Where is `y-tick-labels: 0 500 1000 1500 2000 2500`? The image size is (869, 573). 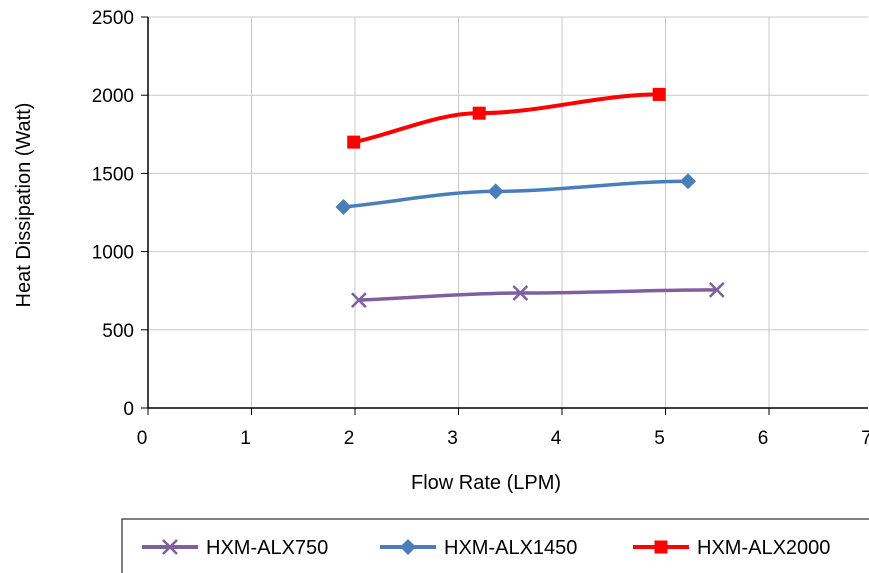 y-tick-labels: 0 500 1000 1500 2000 2500 is located at coordinates (113, 214).